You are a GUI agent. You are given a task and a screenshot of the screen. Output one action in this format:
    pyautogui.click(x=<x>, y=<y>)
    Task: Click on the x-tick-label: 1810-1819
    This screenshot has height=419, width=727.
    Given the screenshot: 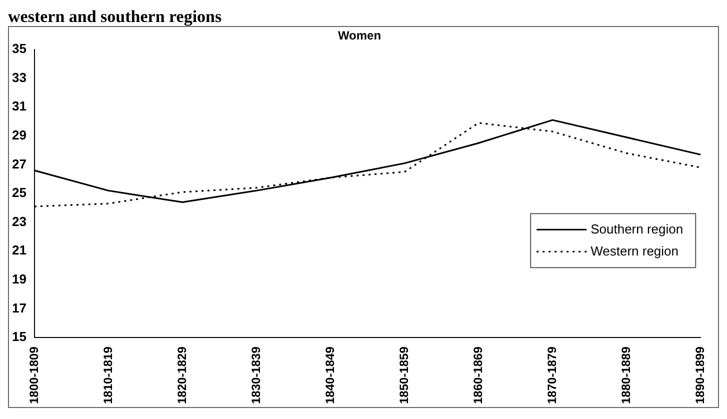 What is the action you would take?
    pyautogui.click(x=107, y=375)
    